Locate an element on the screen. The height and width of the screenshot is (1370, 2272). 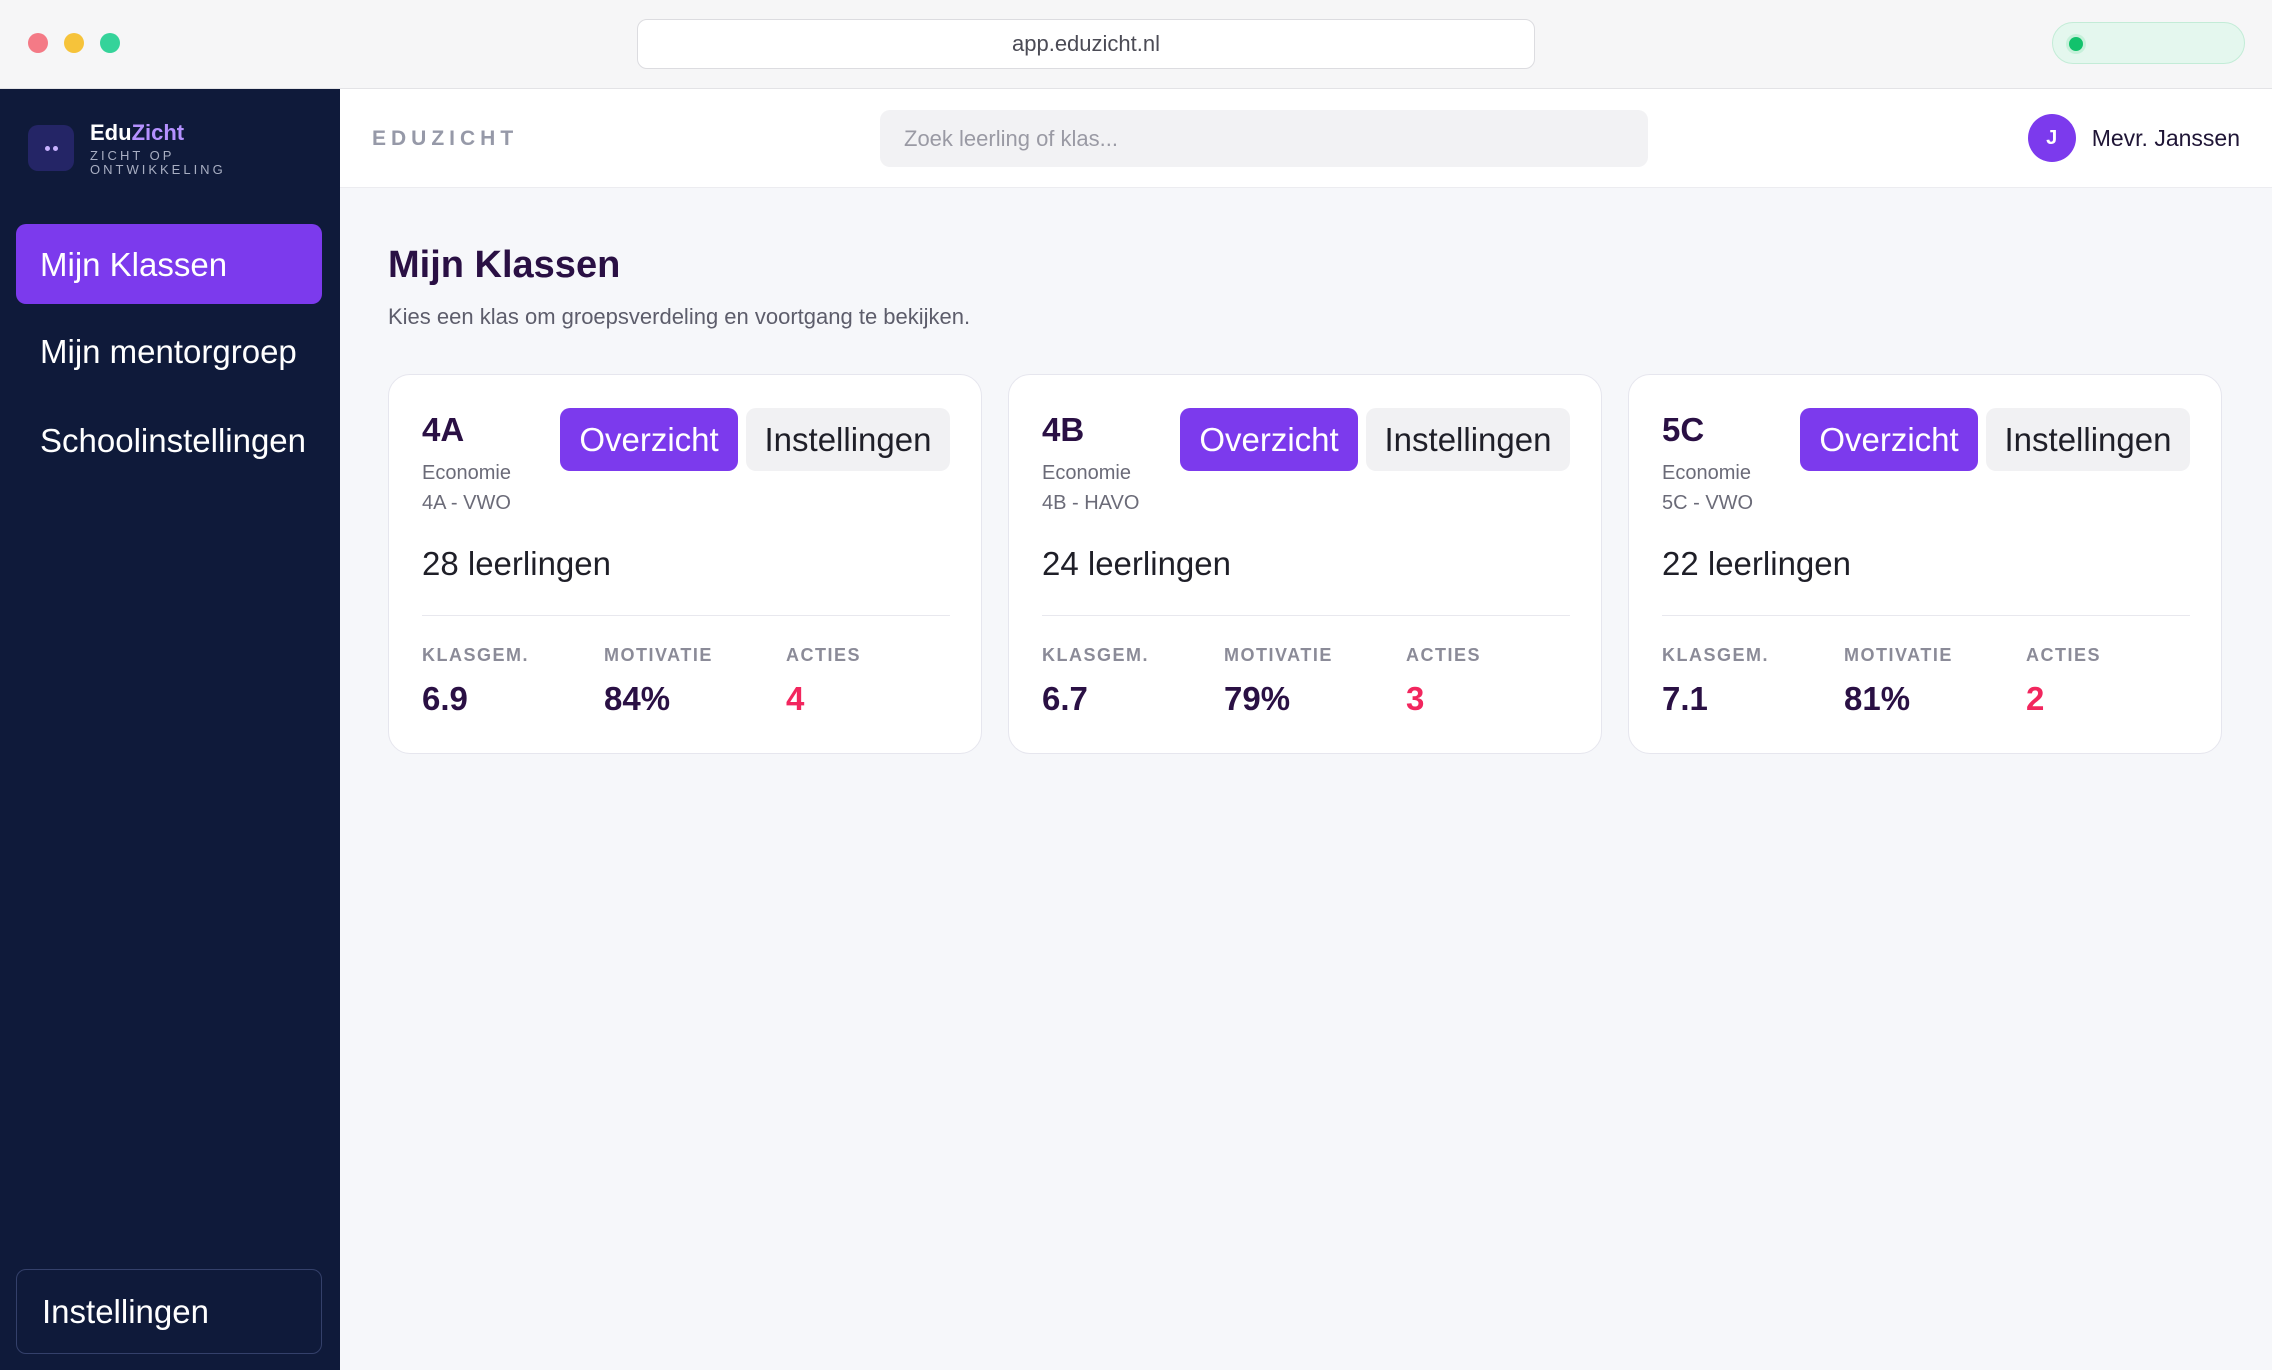
student-count: 22 leerlingen is located at coordinates (1756, 563).